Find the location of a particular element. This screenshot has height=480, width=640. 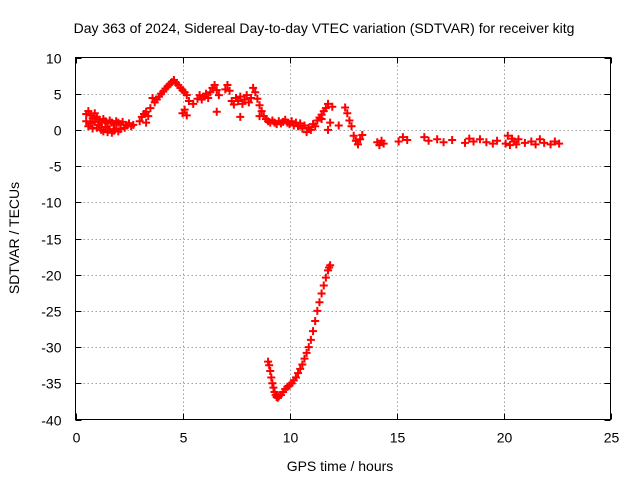

y-tick-label: -25 is located at coordinates (51, 312).